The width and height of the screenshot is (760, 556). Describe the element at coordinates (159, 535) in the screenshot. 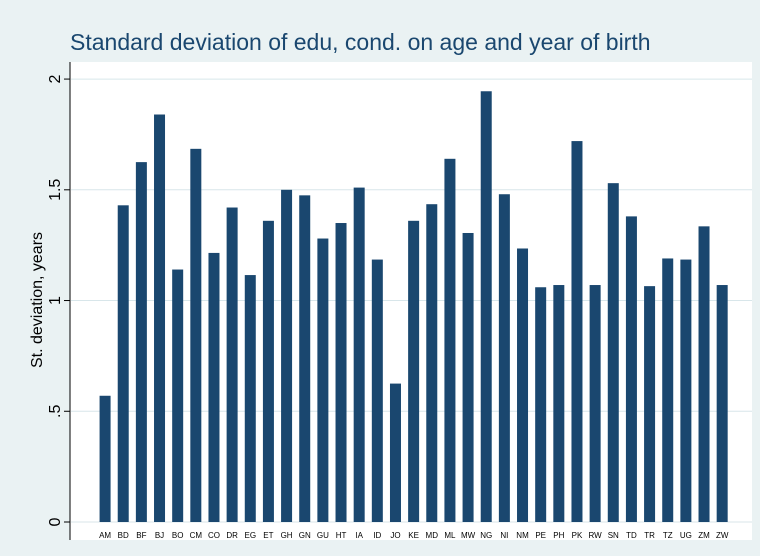

I see `x-tick-label: BJ` at that location.